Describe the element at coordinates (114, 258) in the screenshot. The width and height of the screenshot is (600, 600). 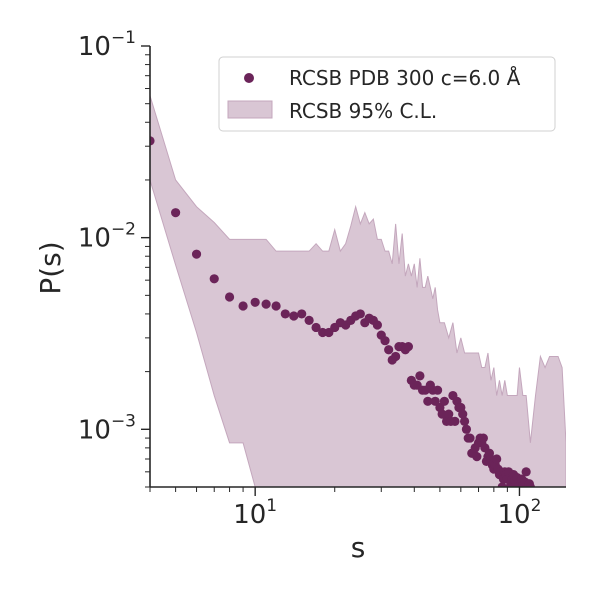
I see `y-ticks: 10⁻¹ 10⁻² 10⁻³` at that location.